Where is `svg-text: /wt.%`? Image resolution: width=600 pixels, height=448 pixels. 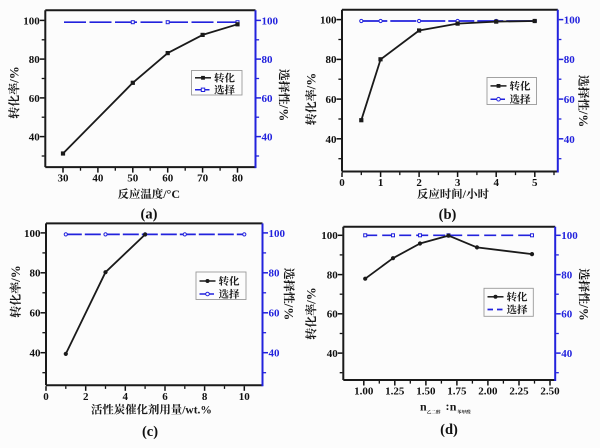
svg-text: /wt.% is located at coordinates (196, 411).